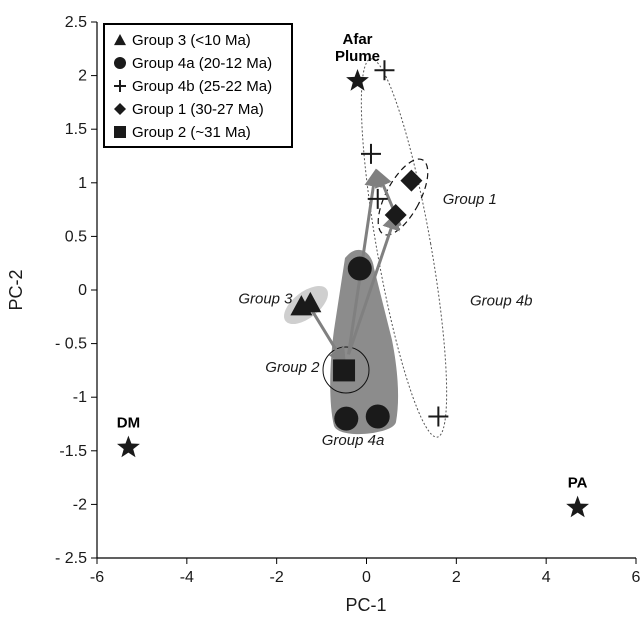  I want to click on y-tick-label: -1.5, so click(73, 451).